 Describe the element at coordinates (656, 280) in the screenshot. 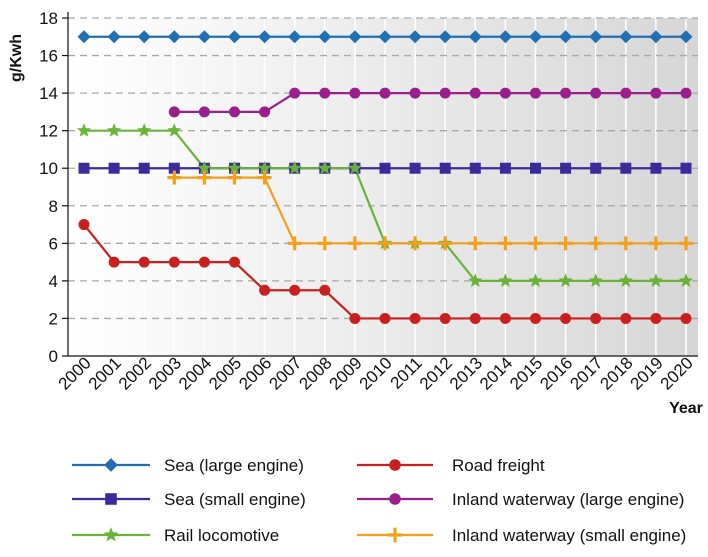

I see `point-rail-locomotive-2019` at that location.